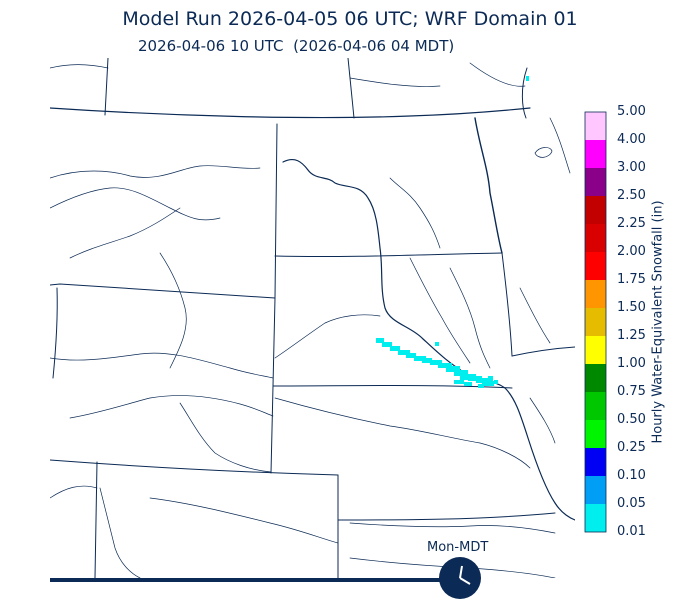  I want to click on clock-icon, so click(460, 578).